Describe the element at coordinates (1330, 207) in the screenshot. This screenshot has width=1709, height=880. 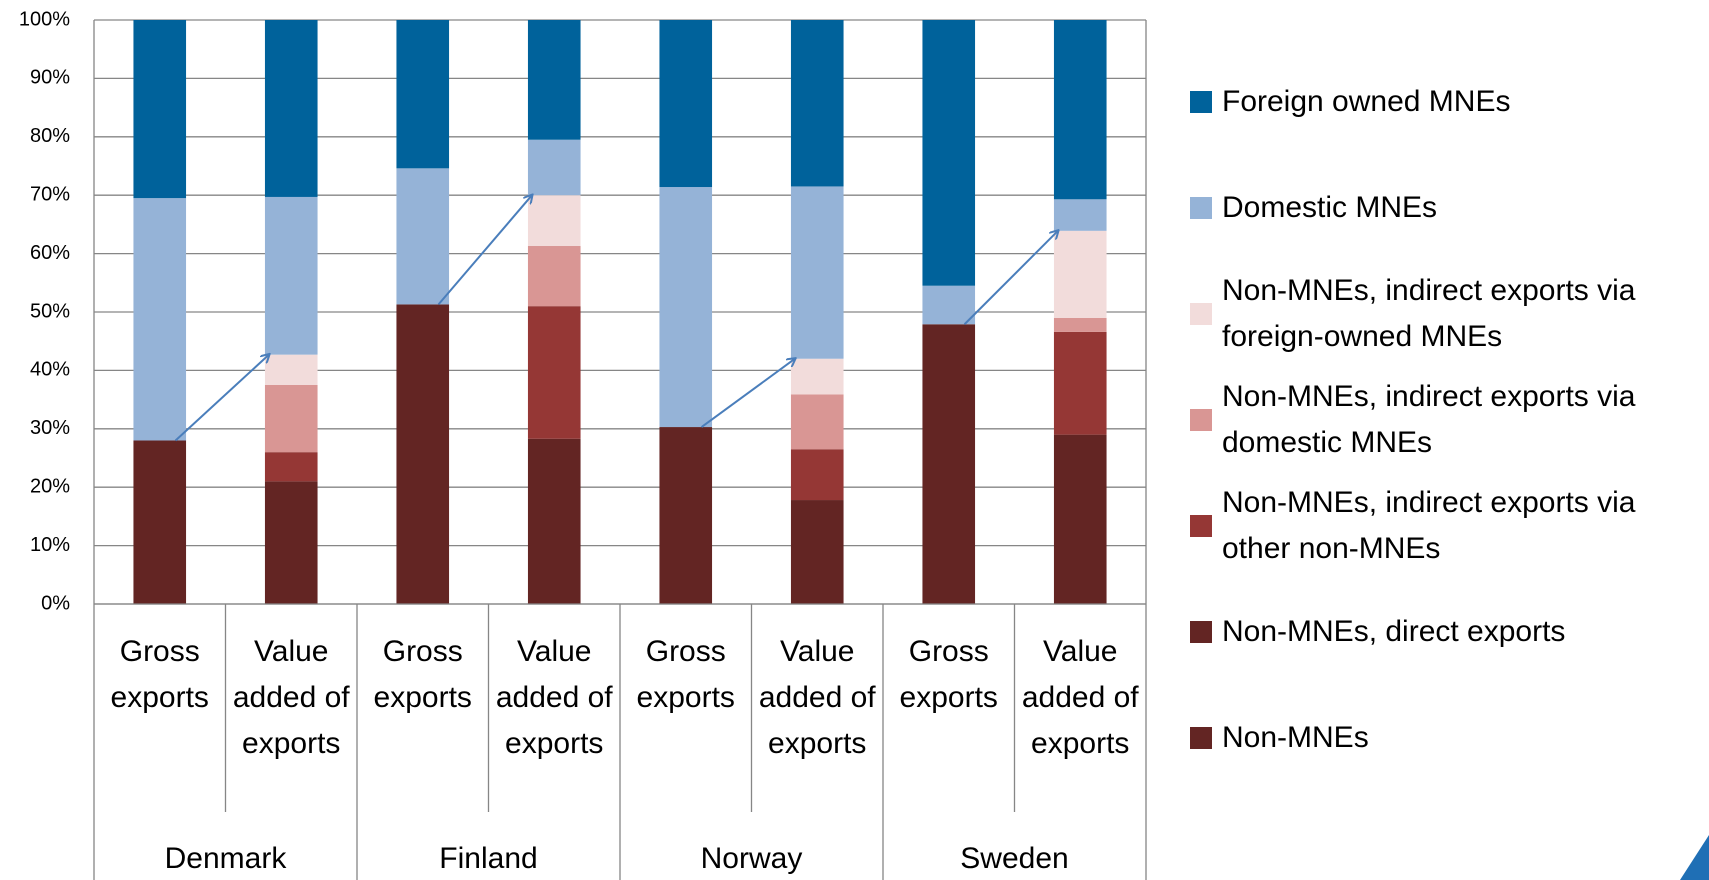
I see `legend-label: Domestic MNEs` at that location.